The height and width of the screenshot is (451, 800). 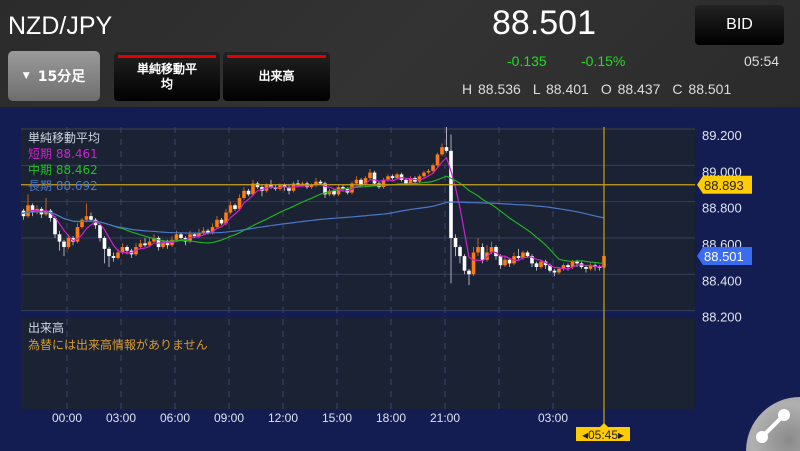 I want to click on volume-label: 出来高, so click(x=276, y=76).